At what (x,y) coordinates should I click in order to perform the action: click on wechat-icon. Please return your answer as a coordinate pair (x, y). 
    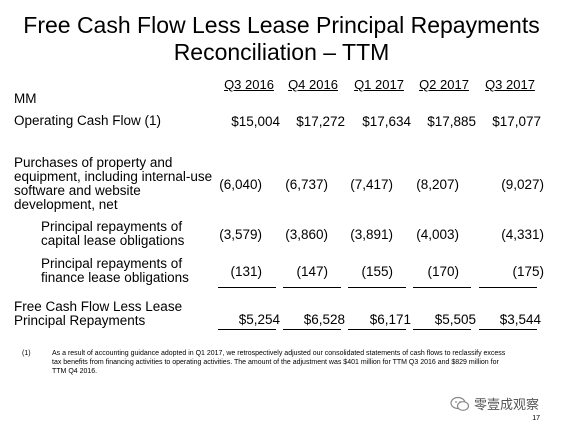
    Looking at the image, I should click on (460, 403).